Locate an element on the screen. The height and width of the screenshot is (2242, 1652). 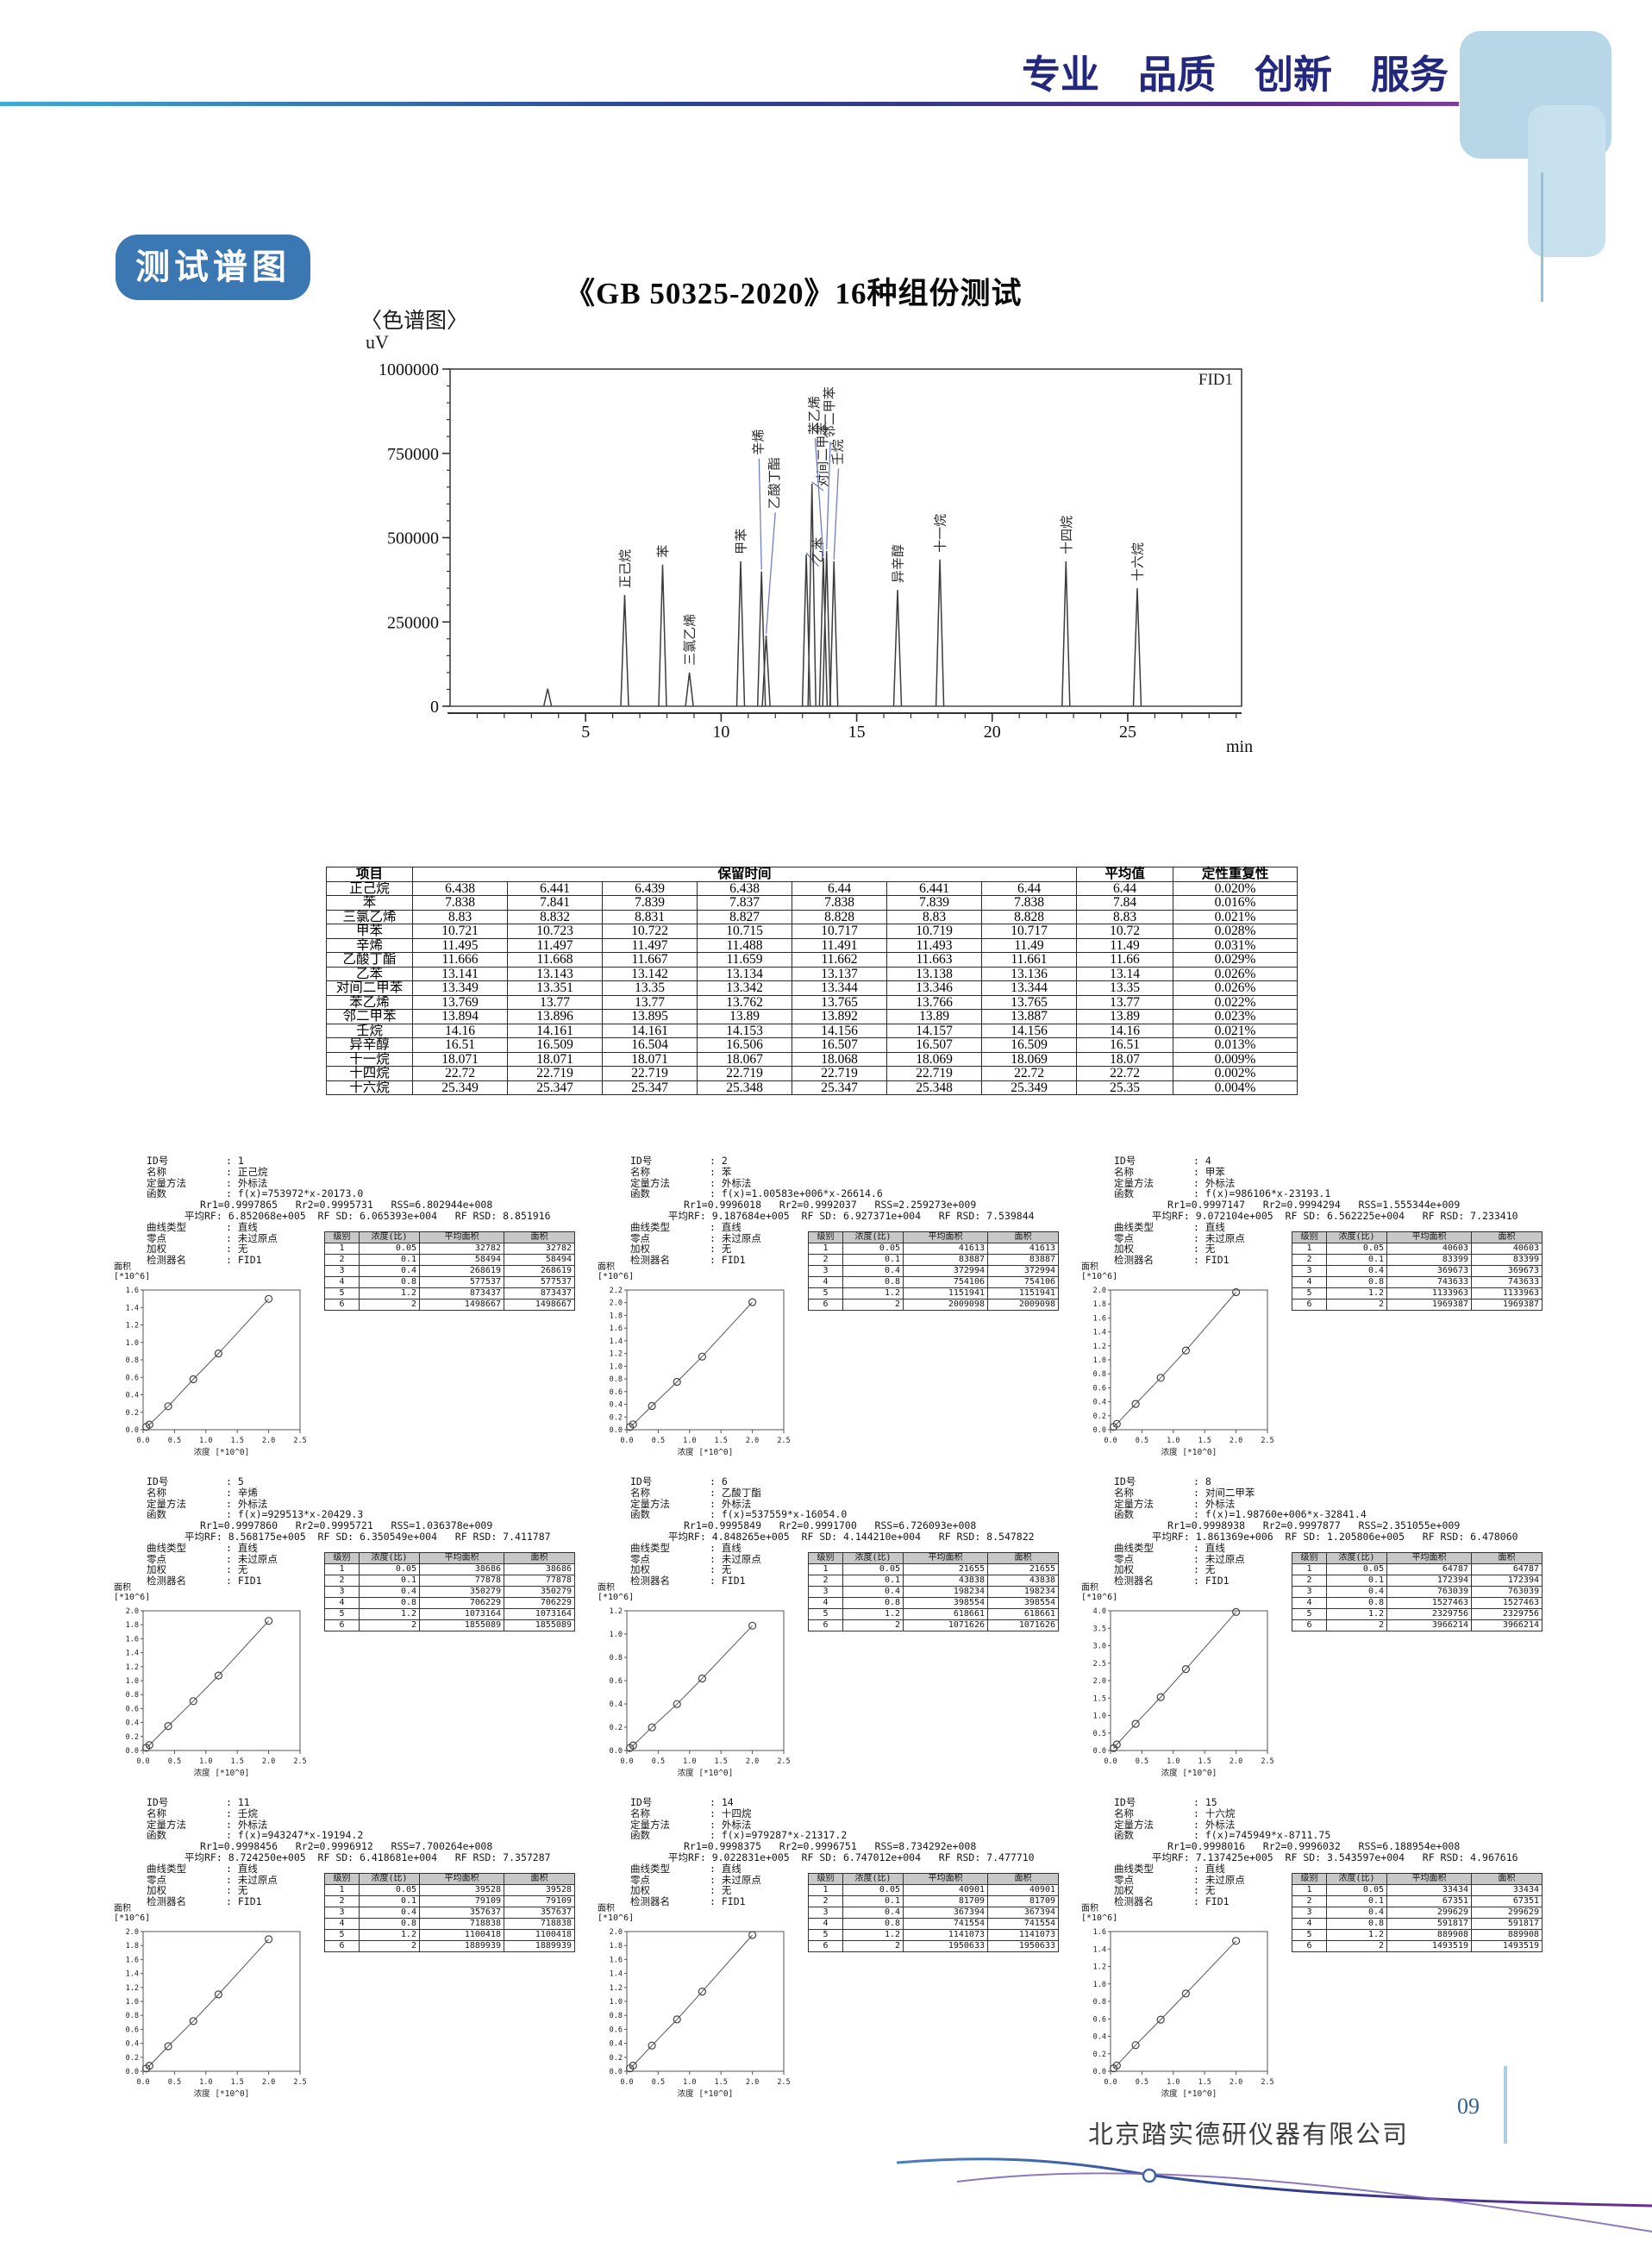
panel-field-label: 名称 is located at coordinates (156, 1171).